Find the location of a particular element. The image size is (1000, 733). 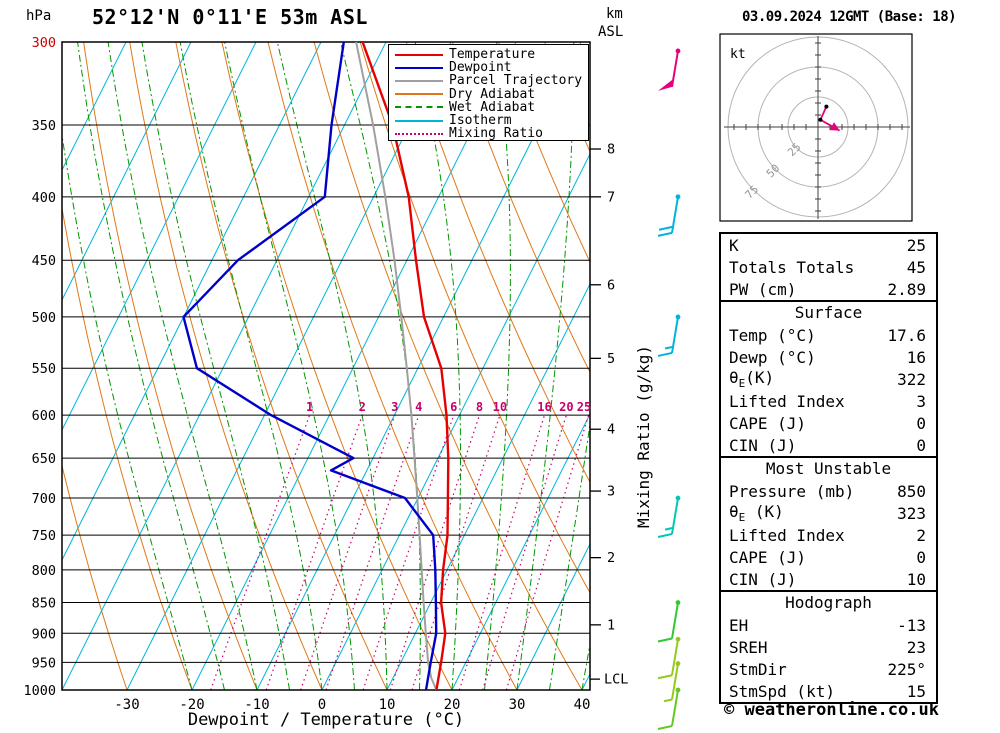

panel-row: StmSpd (kt) 15 is located at coordinates (828, 691).